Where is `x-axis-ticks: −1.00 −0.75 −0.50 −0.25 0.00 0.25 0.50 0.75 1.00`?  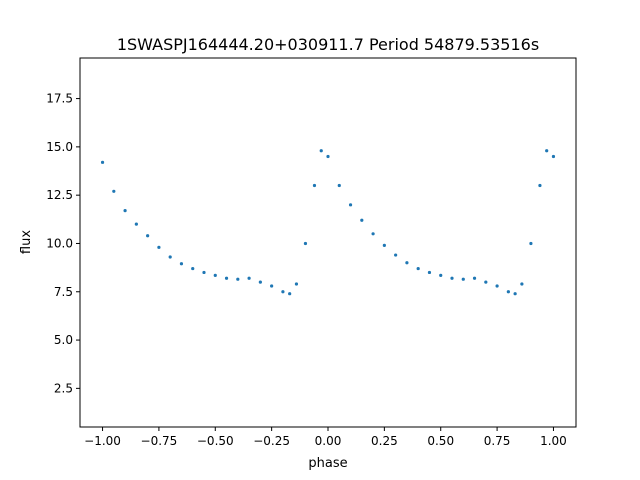 x-axis-ticks: −1.00 −0.75 −0.50 −0.25 0.00 0.25 0.50 0.75 1.00 is located at coordinates (325, 437).